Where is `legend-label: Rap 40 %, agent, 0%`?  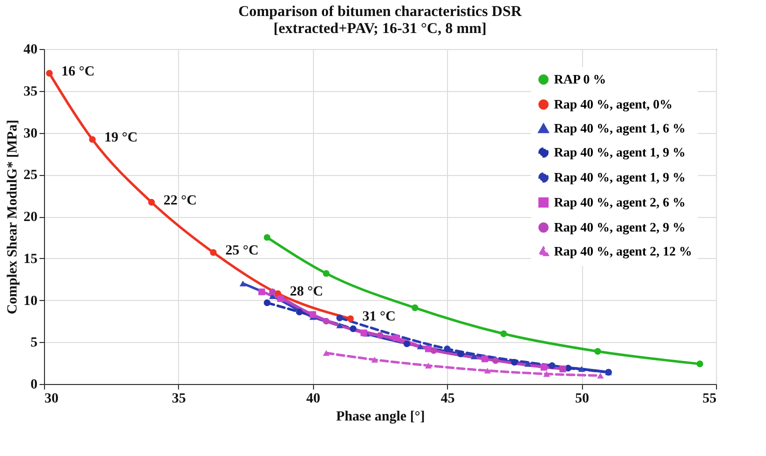
legend-label: Rap 40 %, agent, 0% is located at coordinates (613, 104).